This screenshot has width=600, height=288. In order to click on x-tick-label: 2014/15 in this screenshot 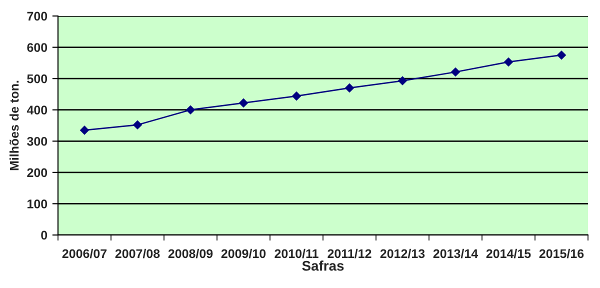, I will do `click(508, 253)`.